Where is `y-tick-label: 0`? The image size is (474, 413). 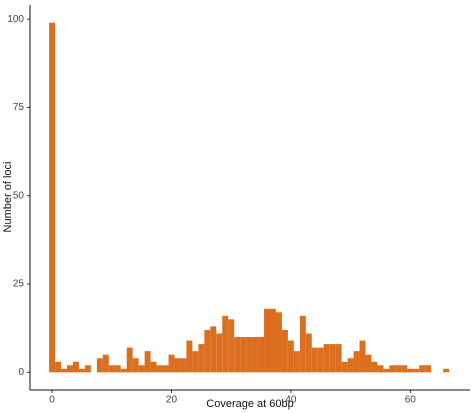
y-tick-label: 0 is located at coordinates (21, 372).